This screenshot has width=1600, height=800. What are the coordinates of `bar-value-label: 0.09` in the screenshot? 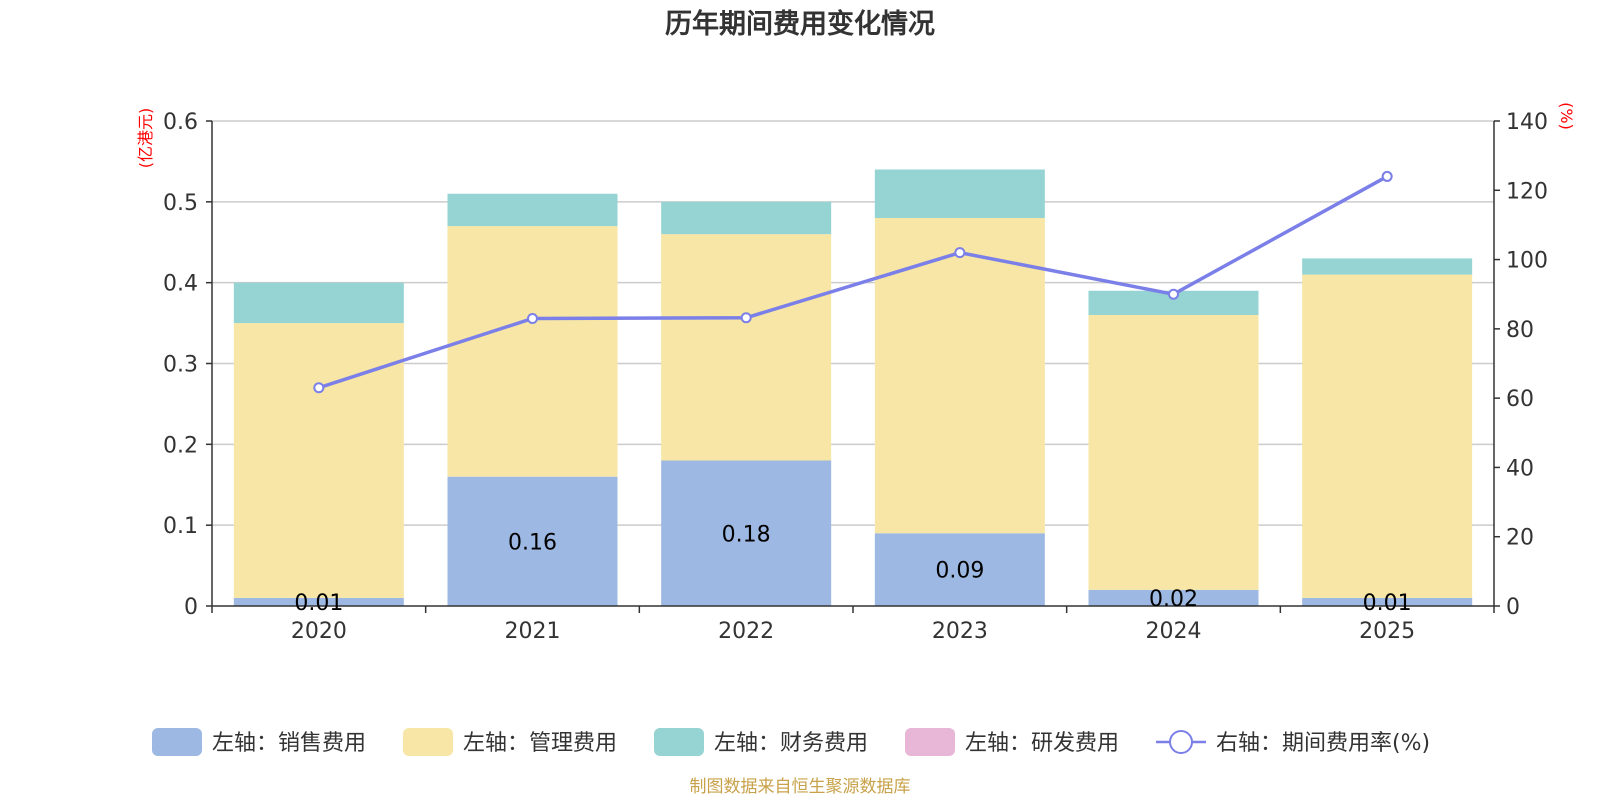 It's located at (959, 571).